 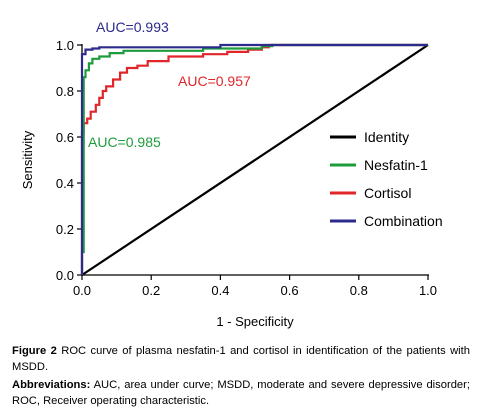 I want to click on y-tick-label: 1.0, so click(x=65, y=45).